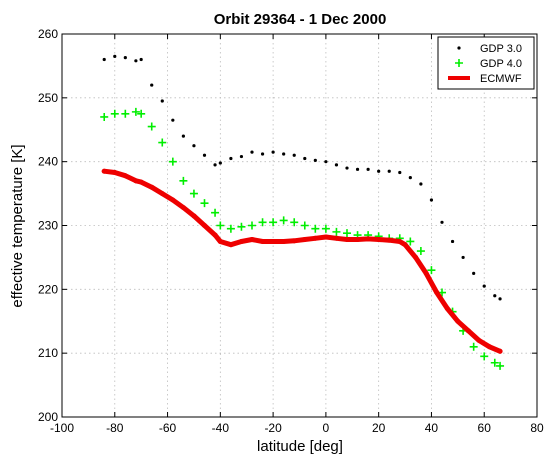  Describe the element at coordinates (501, 64) in the screenshot. I see `legend-label: GDP 4.0` at that location.